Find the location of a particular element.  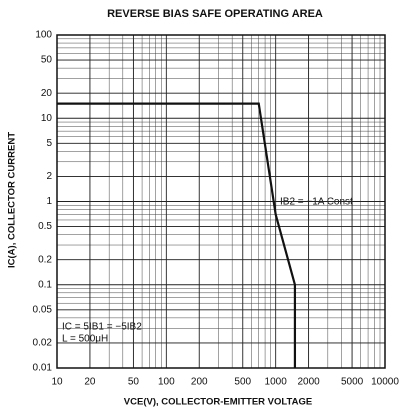

x-tick-label: 100 is located at coordinates (166, 382).